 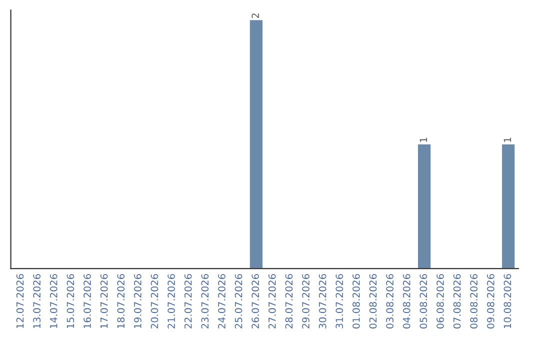 What do you see at coordinates (440, 301) in the screenshot?
I see `x-tick-label: 06.08.2026` at bounding box center [440, 301].